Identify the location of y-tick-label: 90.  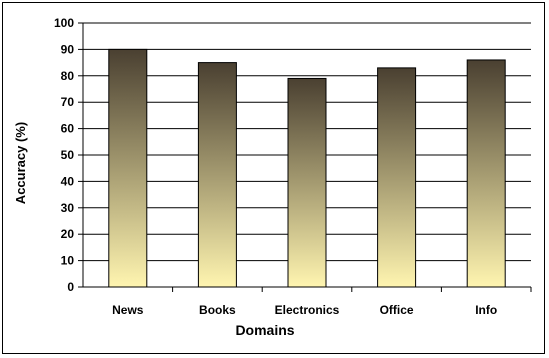
(68, 49).